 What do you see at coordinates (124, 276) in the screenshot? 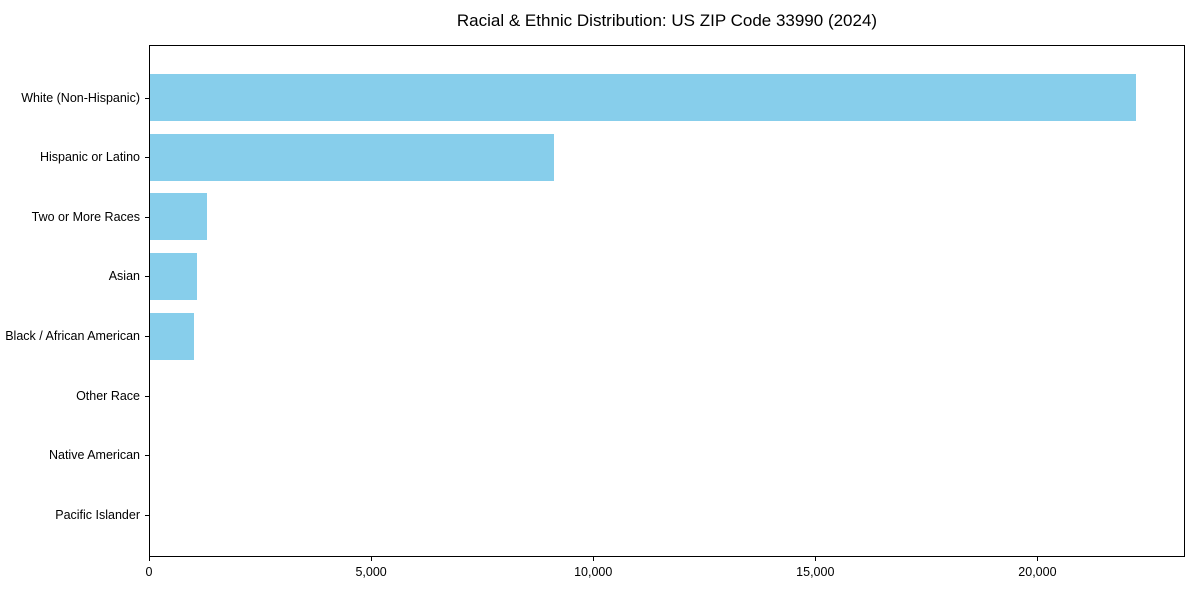
I see `y-tick-label: Asian` at bounding box center [124, 276].